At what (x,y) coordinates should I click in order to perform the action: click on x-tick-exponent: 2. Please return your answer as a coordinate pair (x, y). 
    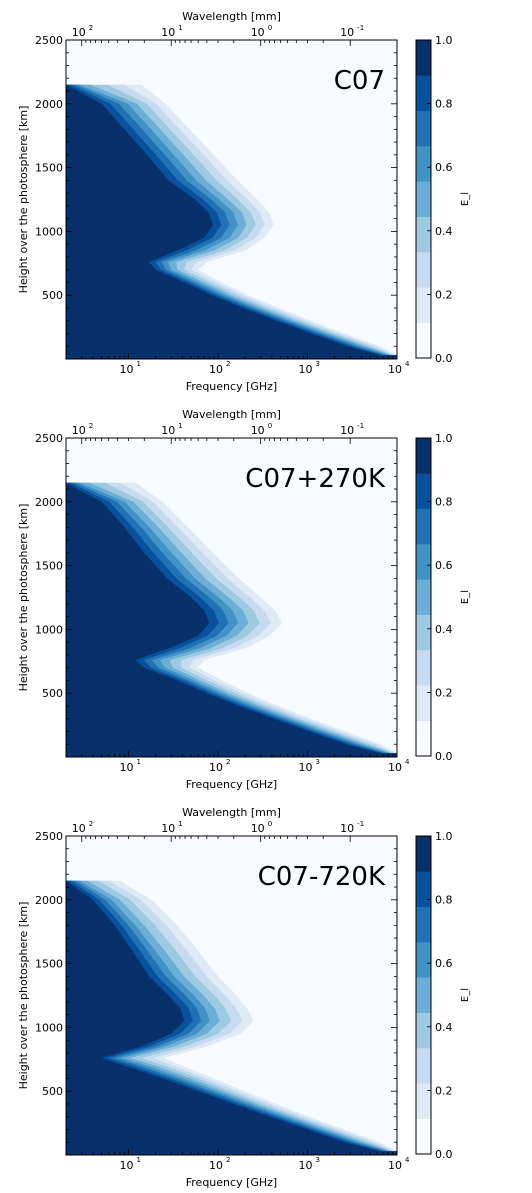
    Looking at the image, I should click on (228, 364).